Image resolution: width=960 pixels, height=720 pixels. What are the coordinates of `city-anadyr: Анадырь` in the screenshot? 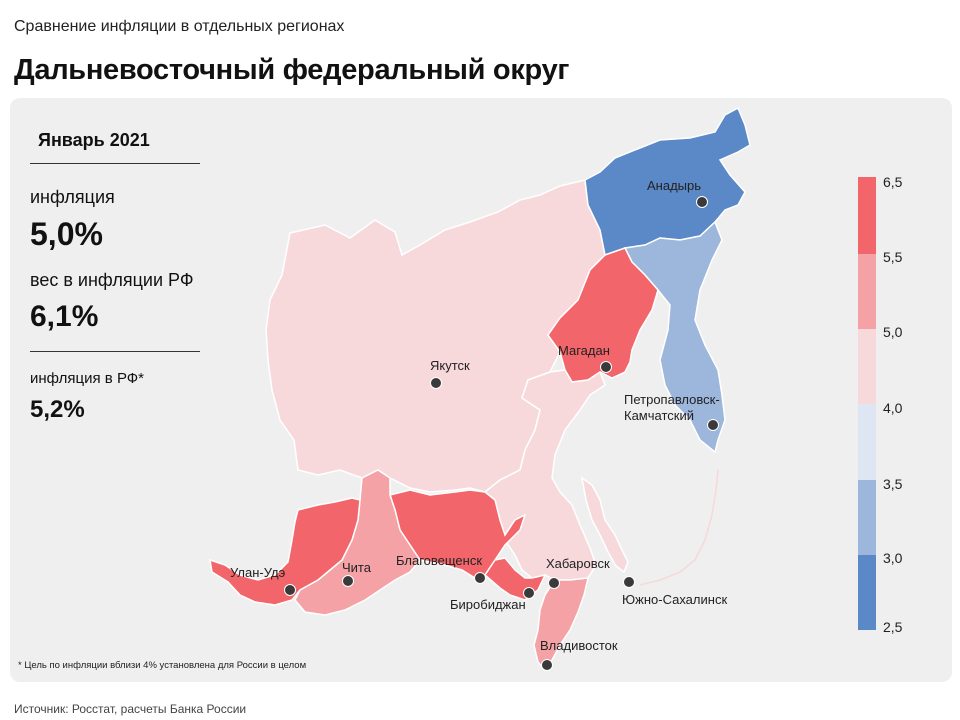 It's located at (677, 193).